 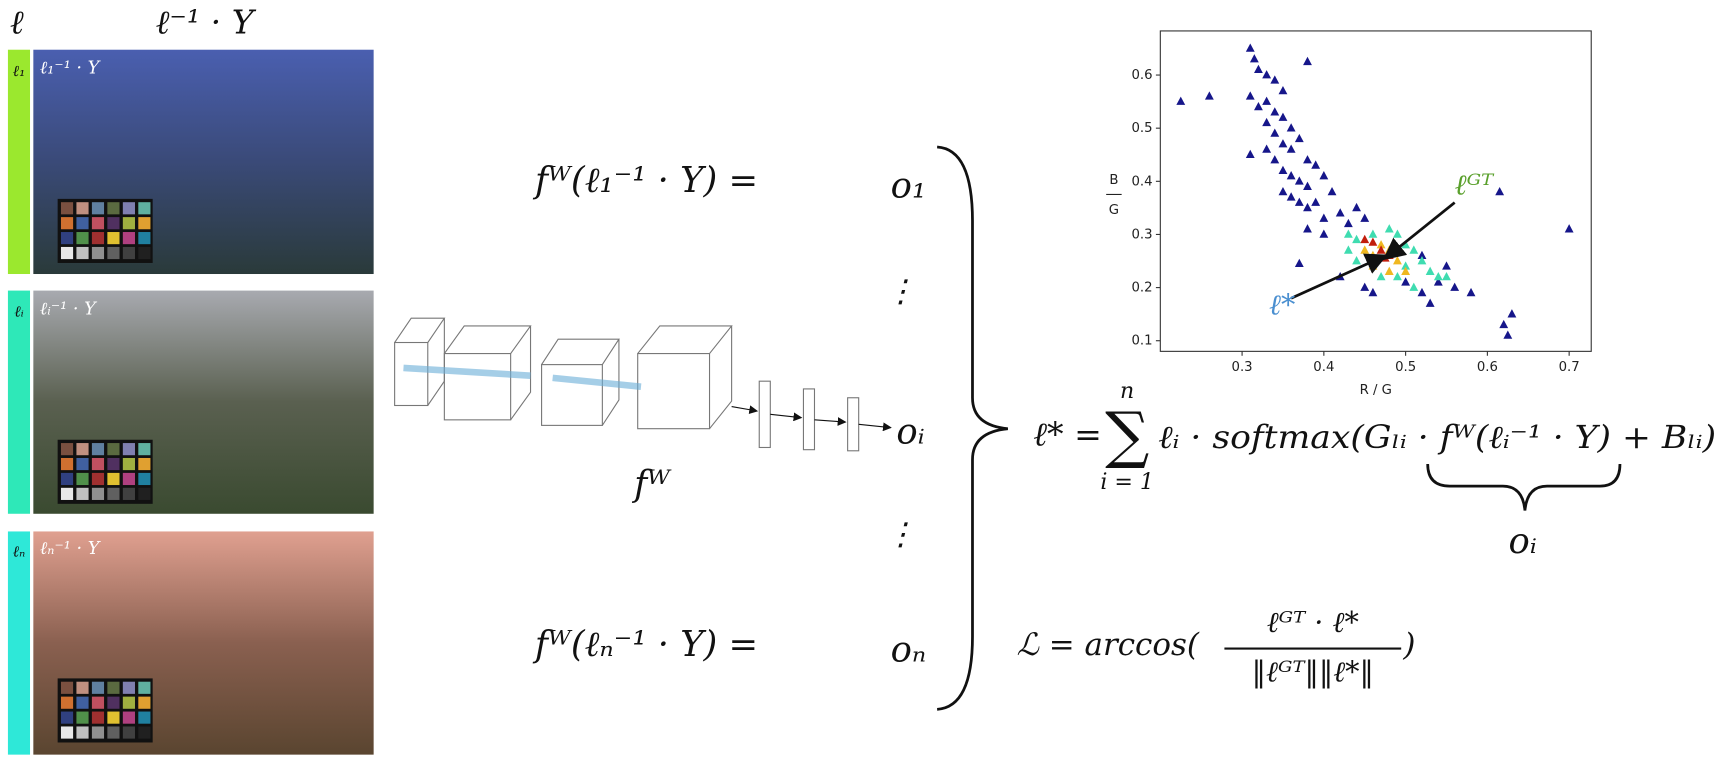 I want to click on panel-illuminant: ℓᵢ, so click(x=19, y=312).